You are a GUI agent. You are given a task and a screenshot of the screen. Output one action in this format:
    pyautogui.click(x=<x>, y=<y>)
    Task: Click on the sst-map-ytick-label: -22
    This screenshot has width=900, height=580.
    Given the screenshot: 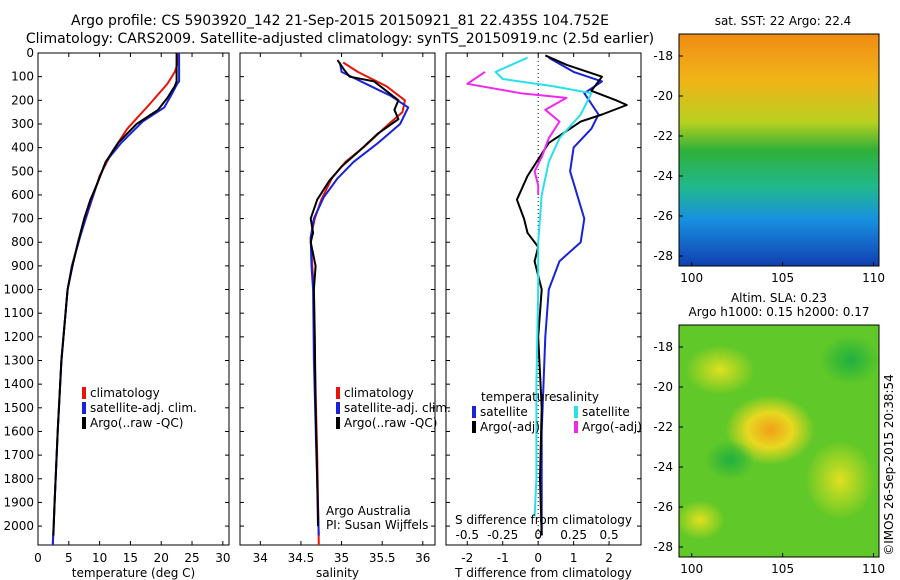 What is the action you would take?
    pyautogui.click(x=663, y=136)
    